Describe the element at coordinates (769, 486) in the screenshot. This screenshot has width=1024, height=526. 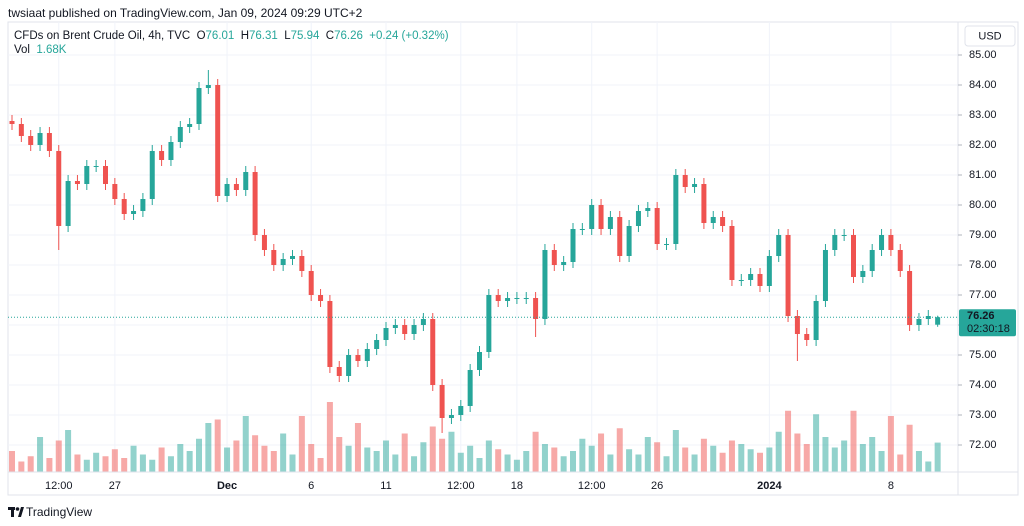
I see `x-tick-label: 2024` at that location.